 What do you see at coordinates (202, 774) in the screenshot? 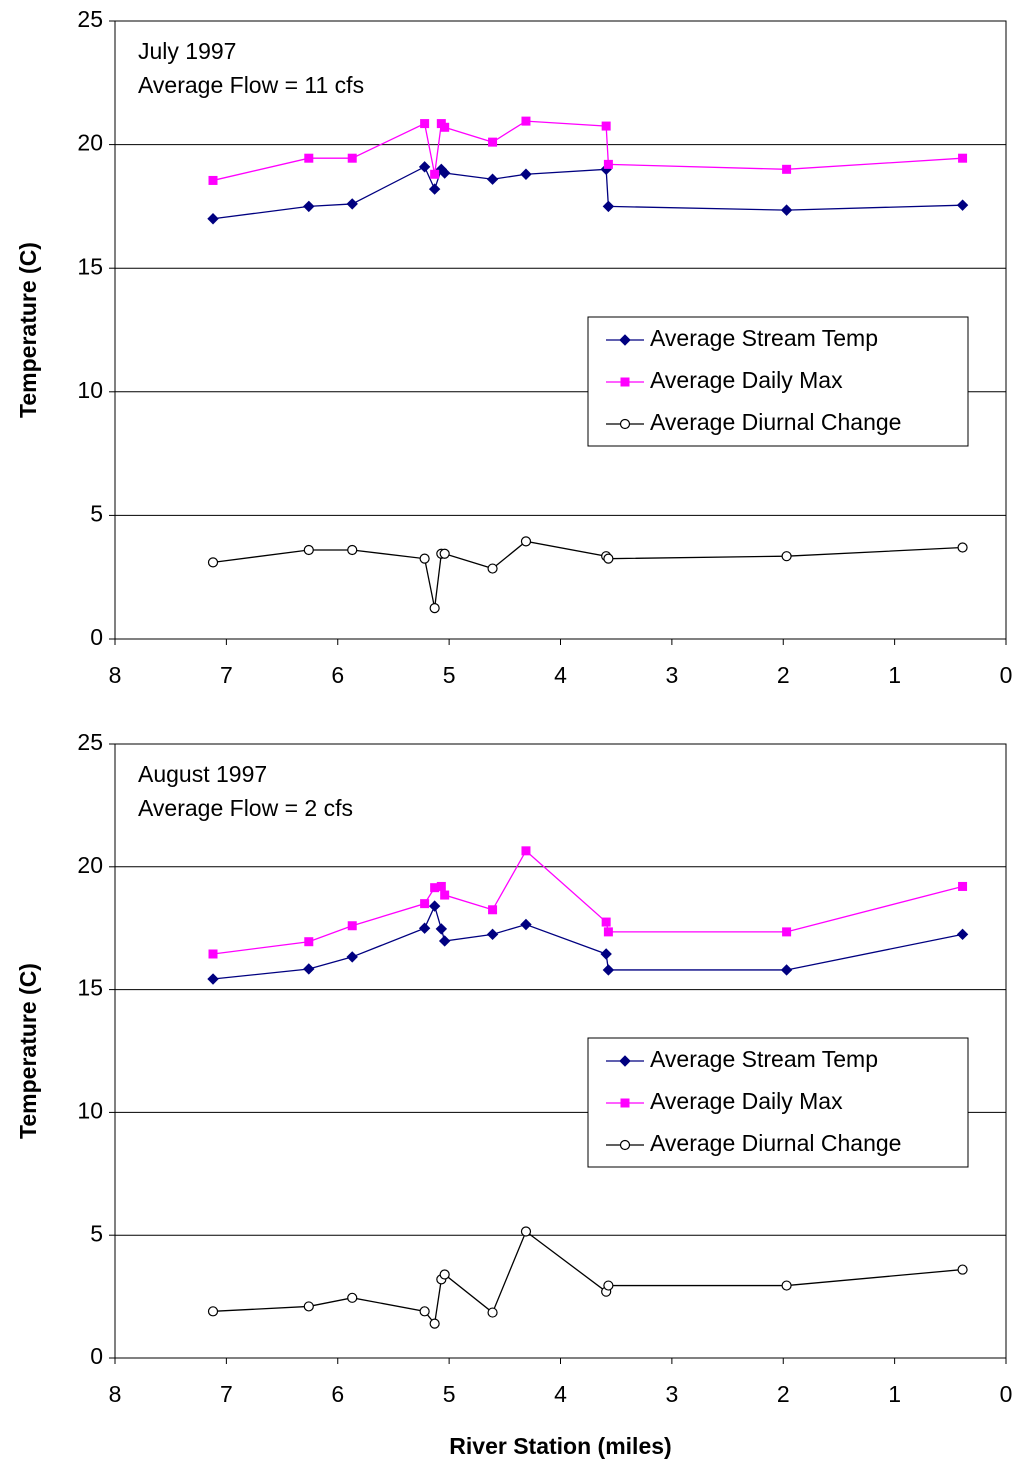
I see `annotation: August 1997` at bounding box center [202, 774].